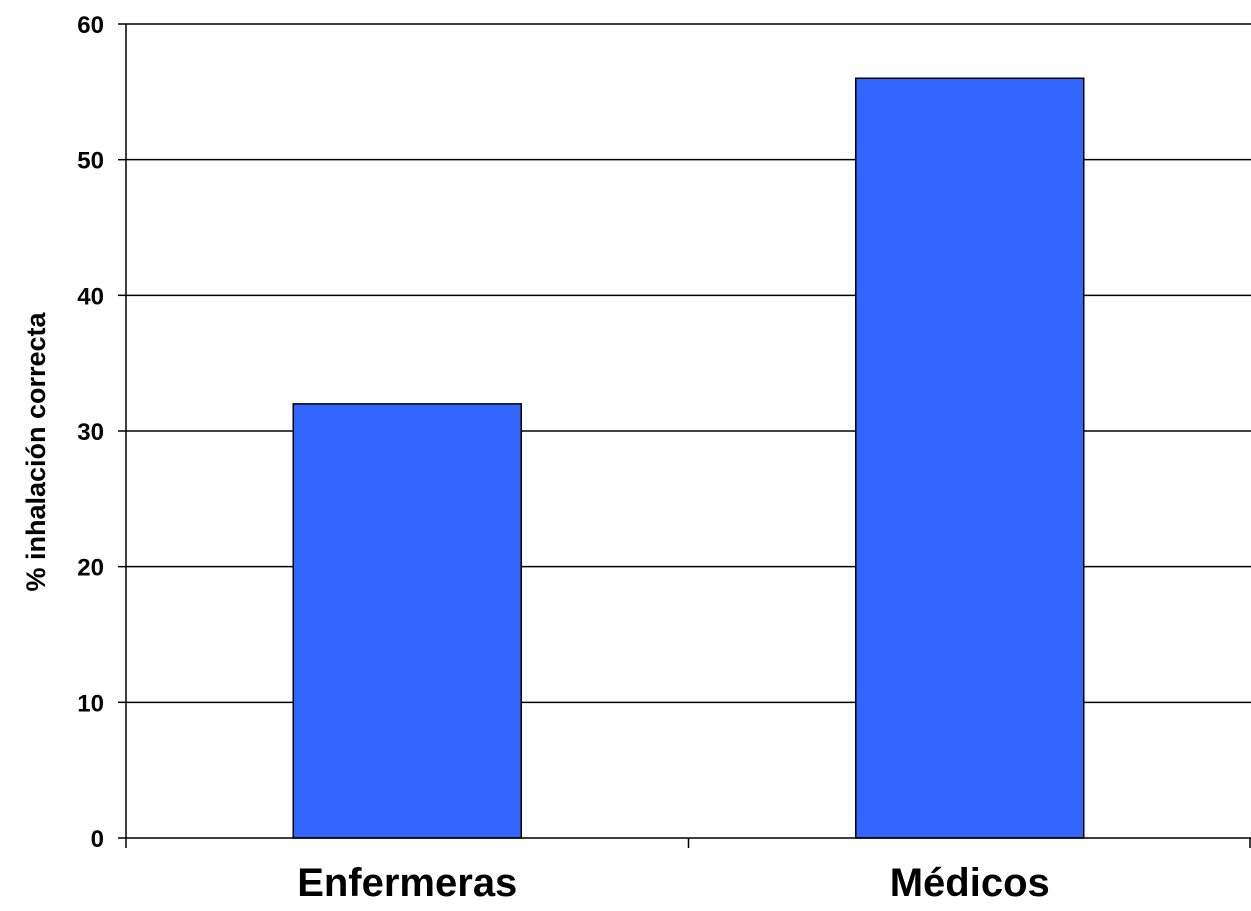  I want to click on y-axis-label: % inhalación correcta, so click(36, 451).